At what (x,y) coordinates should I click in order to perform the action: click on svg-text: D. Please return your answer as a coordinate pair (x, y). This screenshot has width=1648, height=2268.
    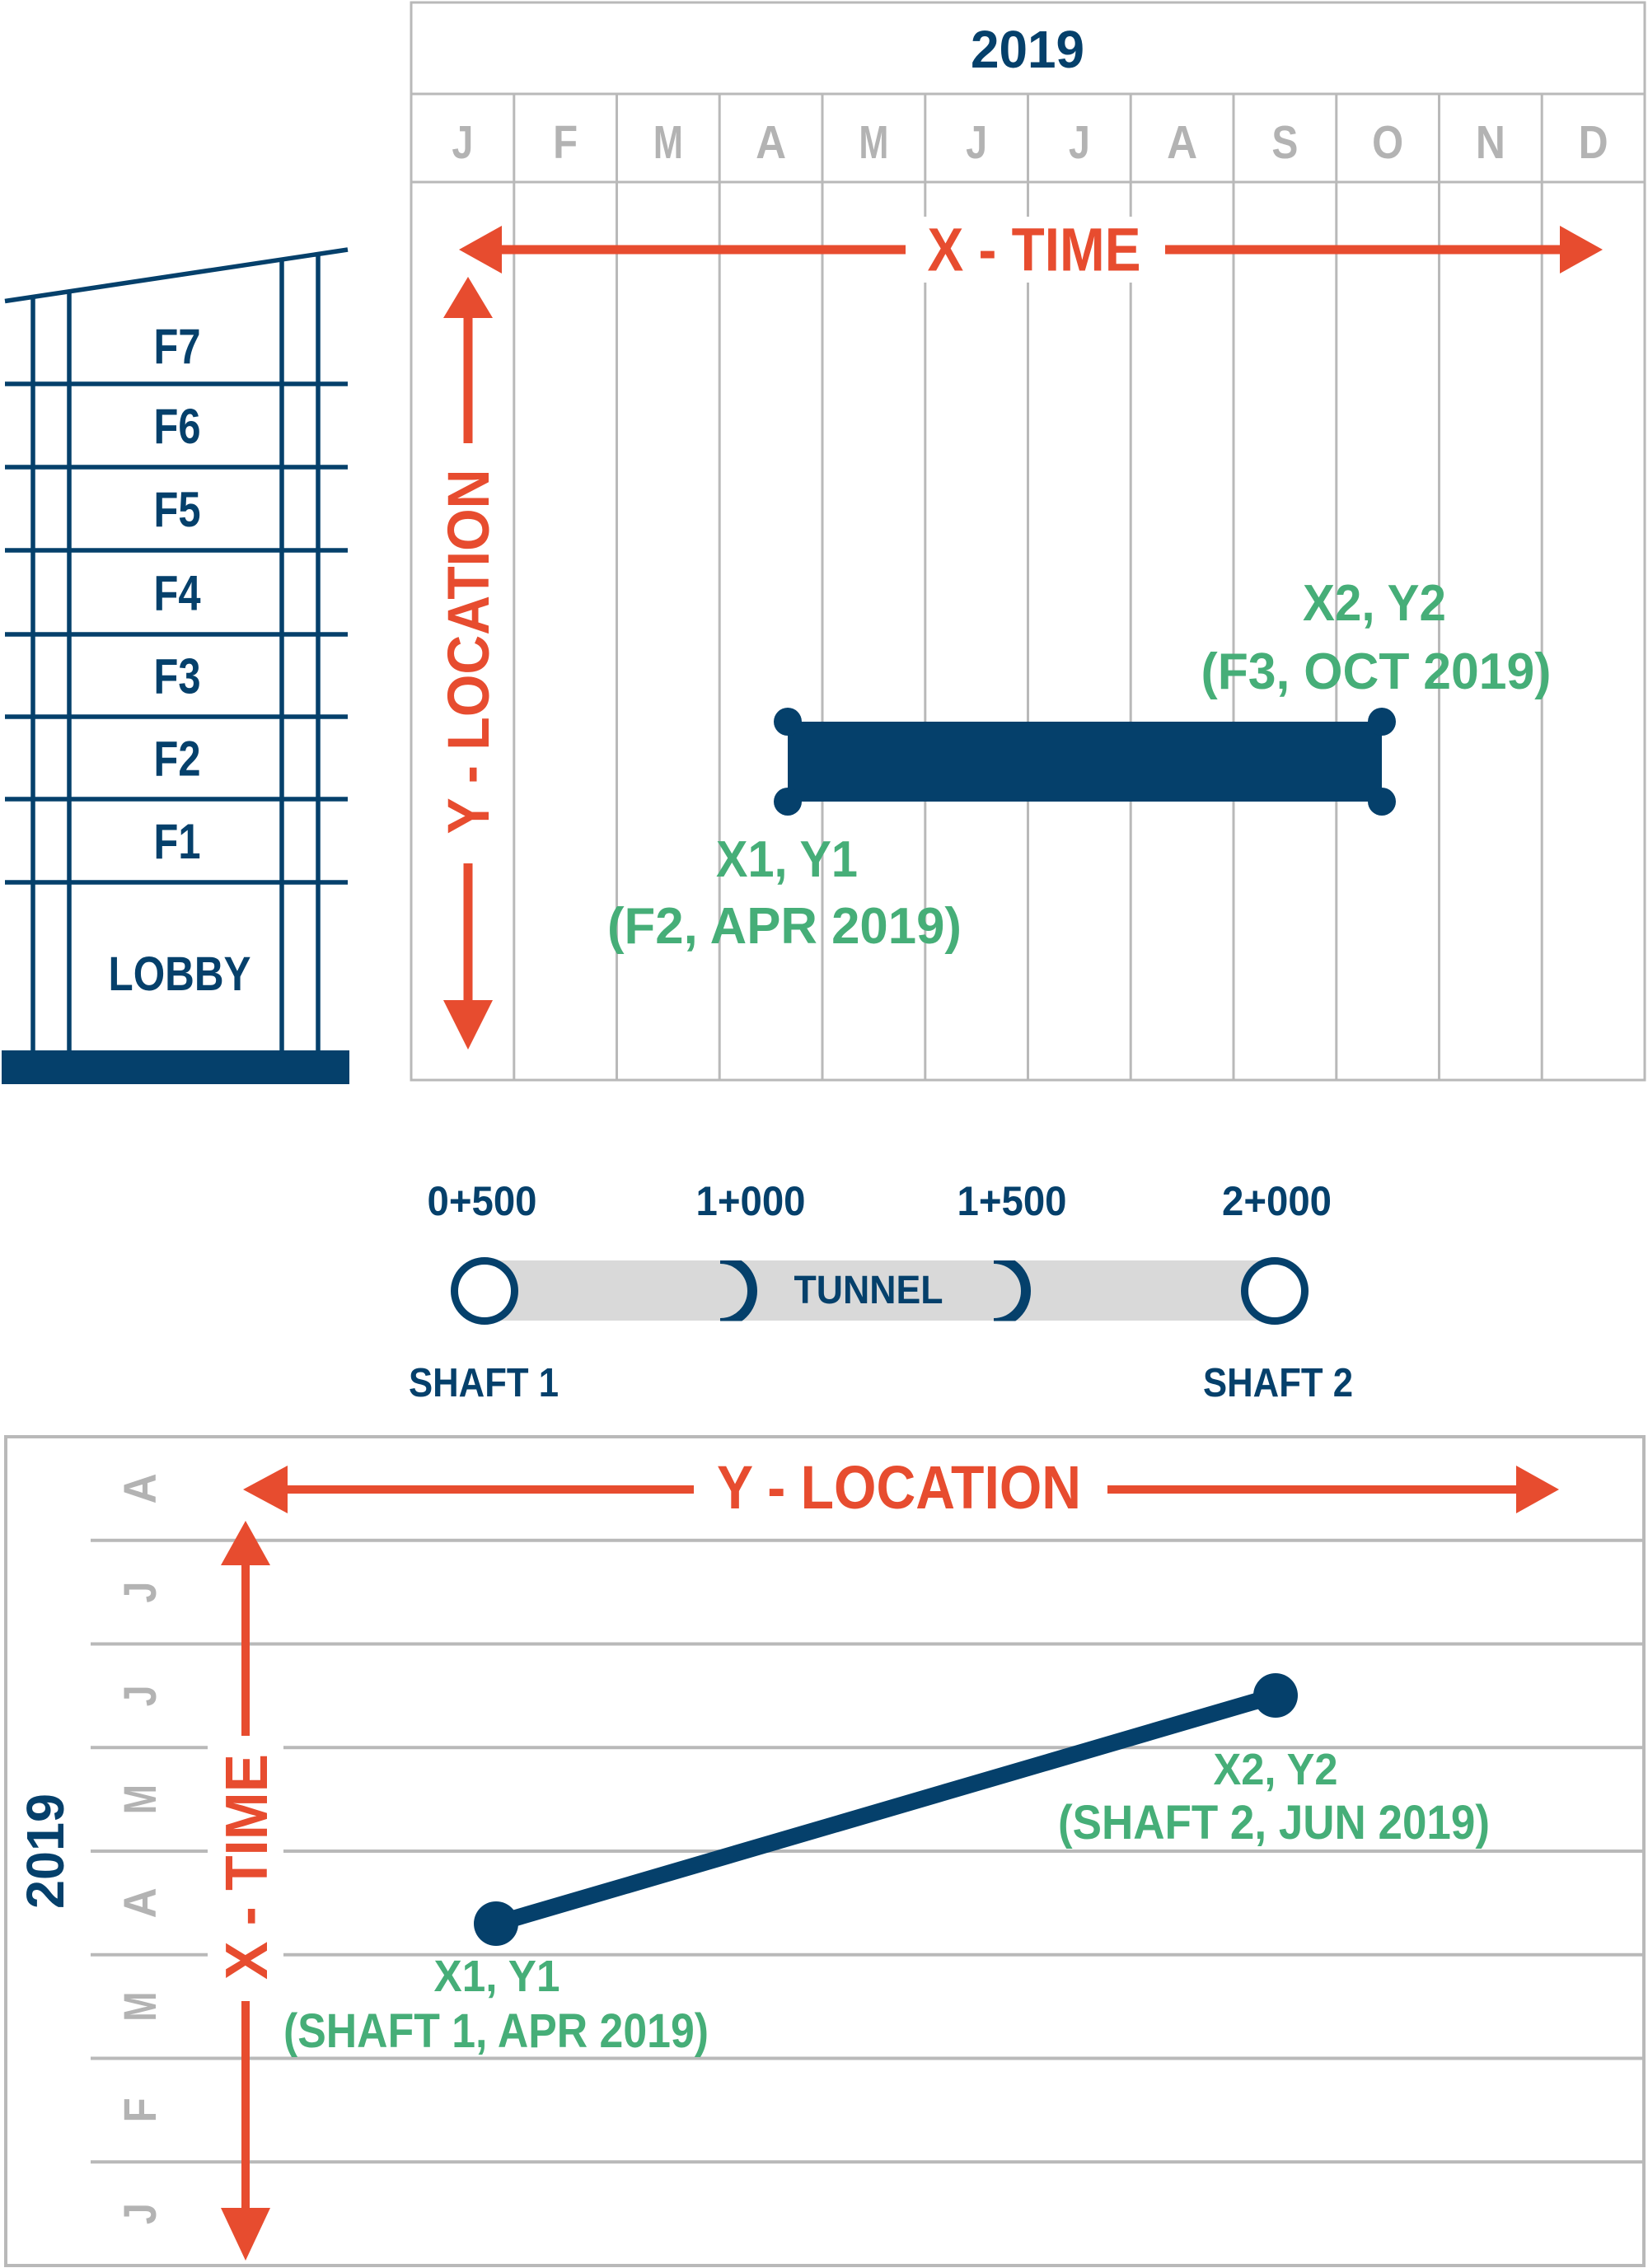
    Looking at the image, I should click on (1593, 142).